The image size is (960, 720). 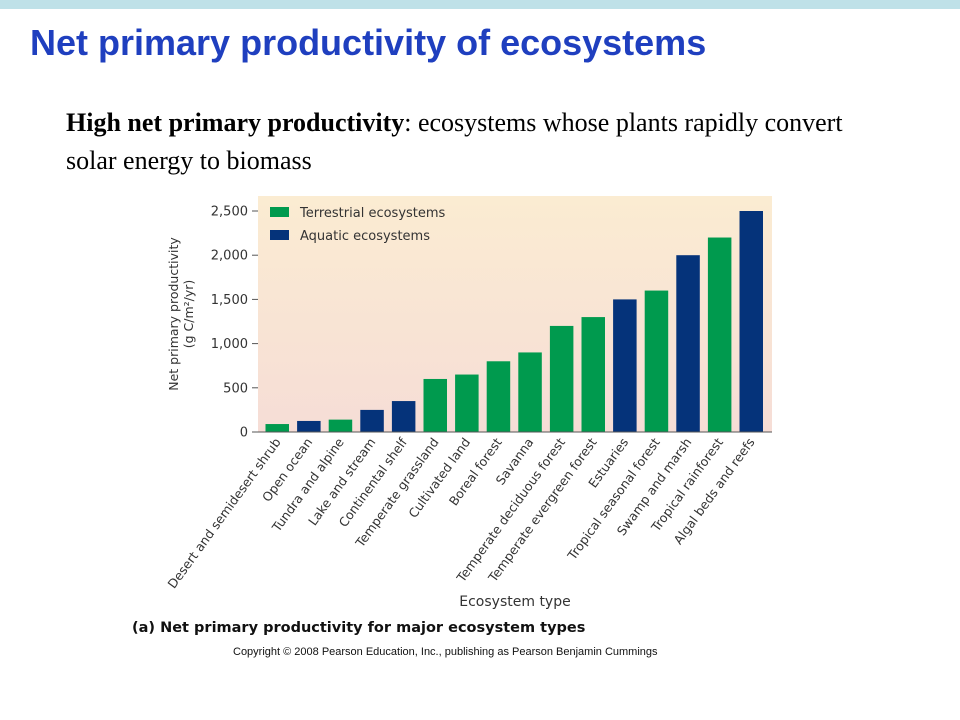 I want to click on slide-title: Net primary productivity of ecosystems, so click(x=368, y=42).